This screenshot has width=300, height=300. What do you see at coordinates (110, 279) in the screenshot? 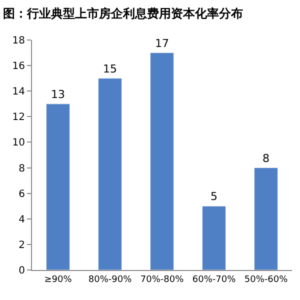
I see `x-tick-label: 80%-90%` at bounding box center [110, 279].